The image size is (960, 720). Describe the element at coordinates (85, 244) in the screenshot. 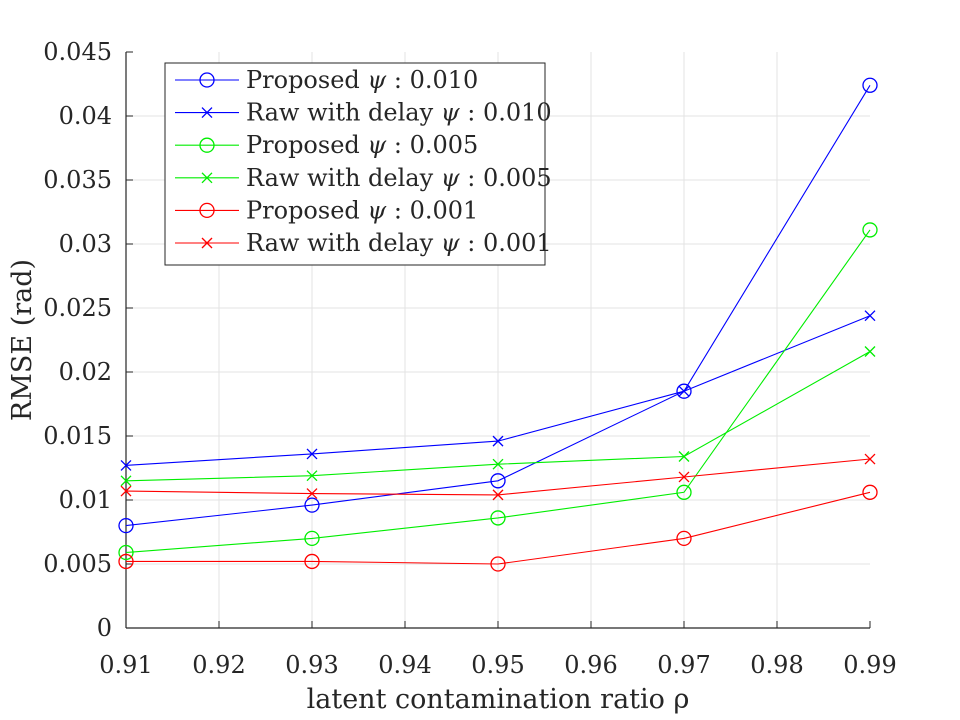

I see `y-tick-label: 0.03` at that location.